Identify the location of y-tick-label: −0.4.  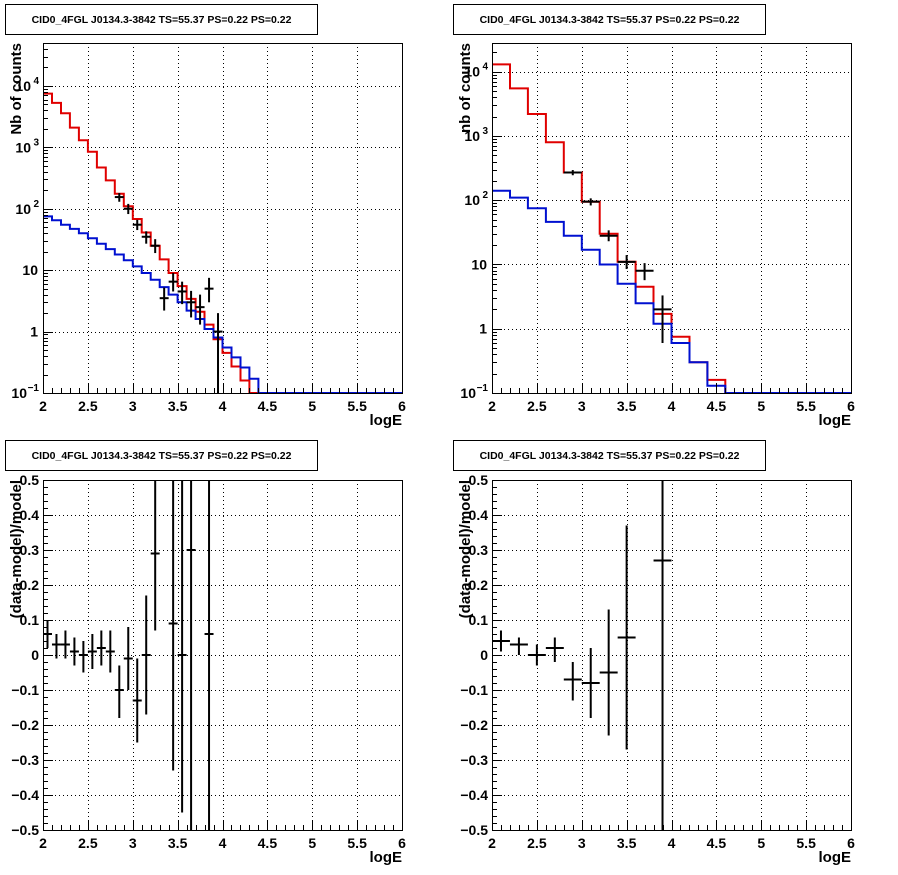
(25, 795).